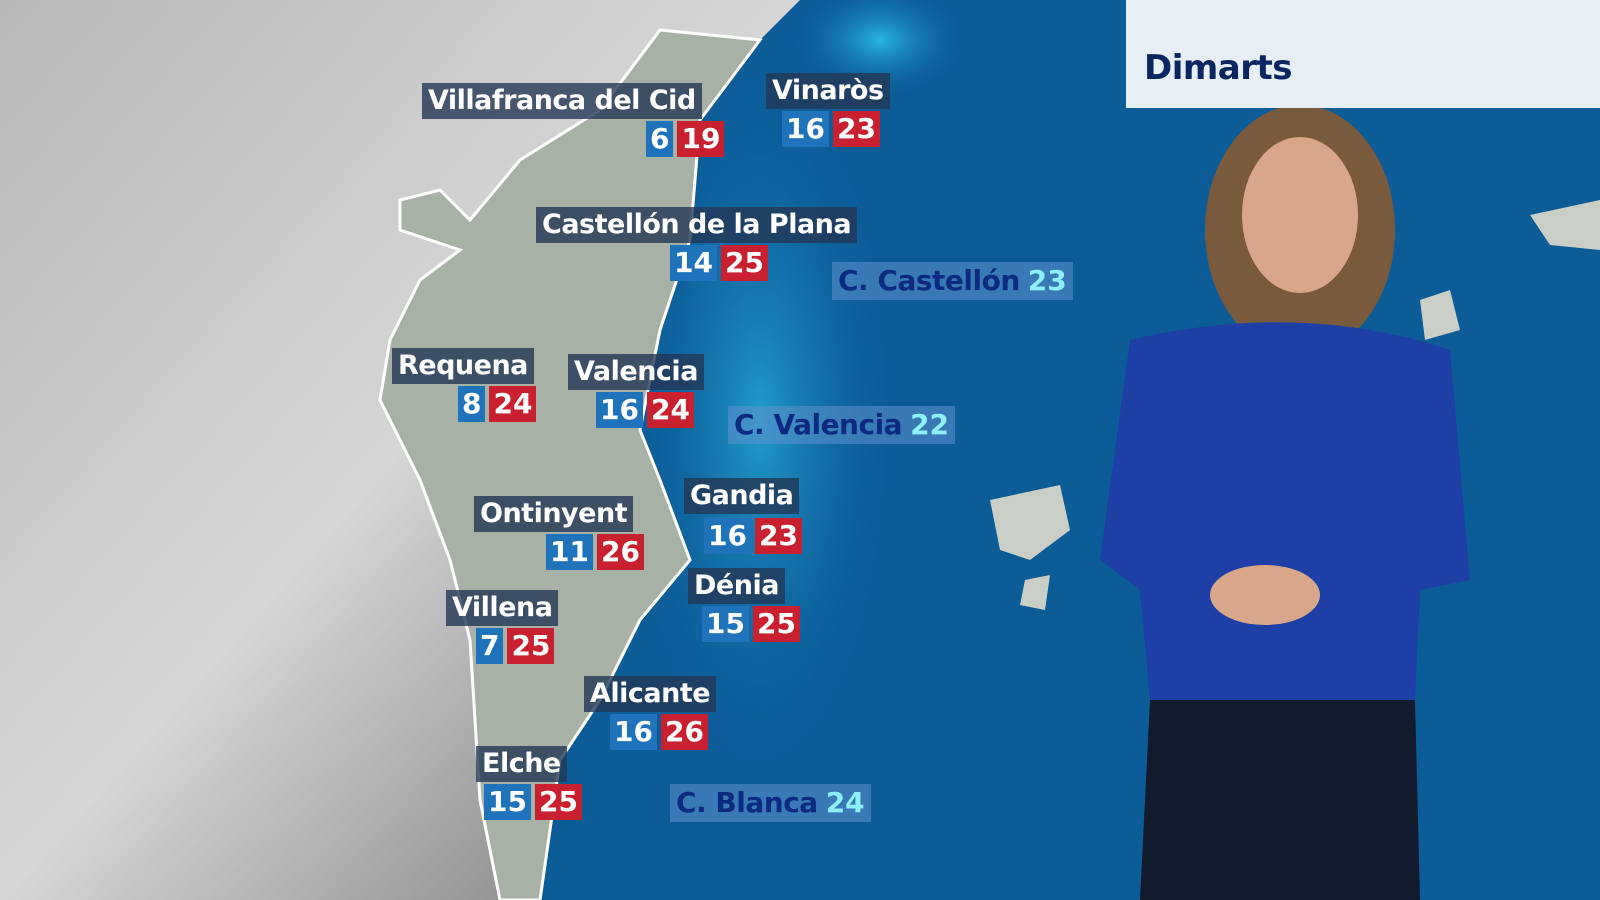  Describe the element at coordinates (650, 694) in the screenshot. I see `city-name: Alicante` at that location.